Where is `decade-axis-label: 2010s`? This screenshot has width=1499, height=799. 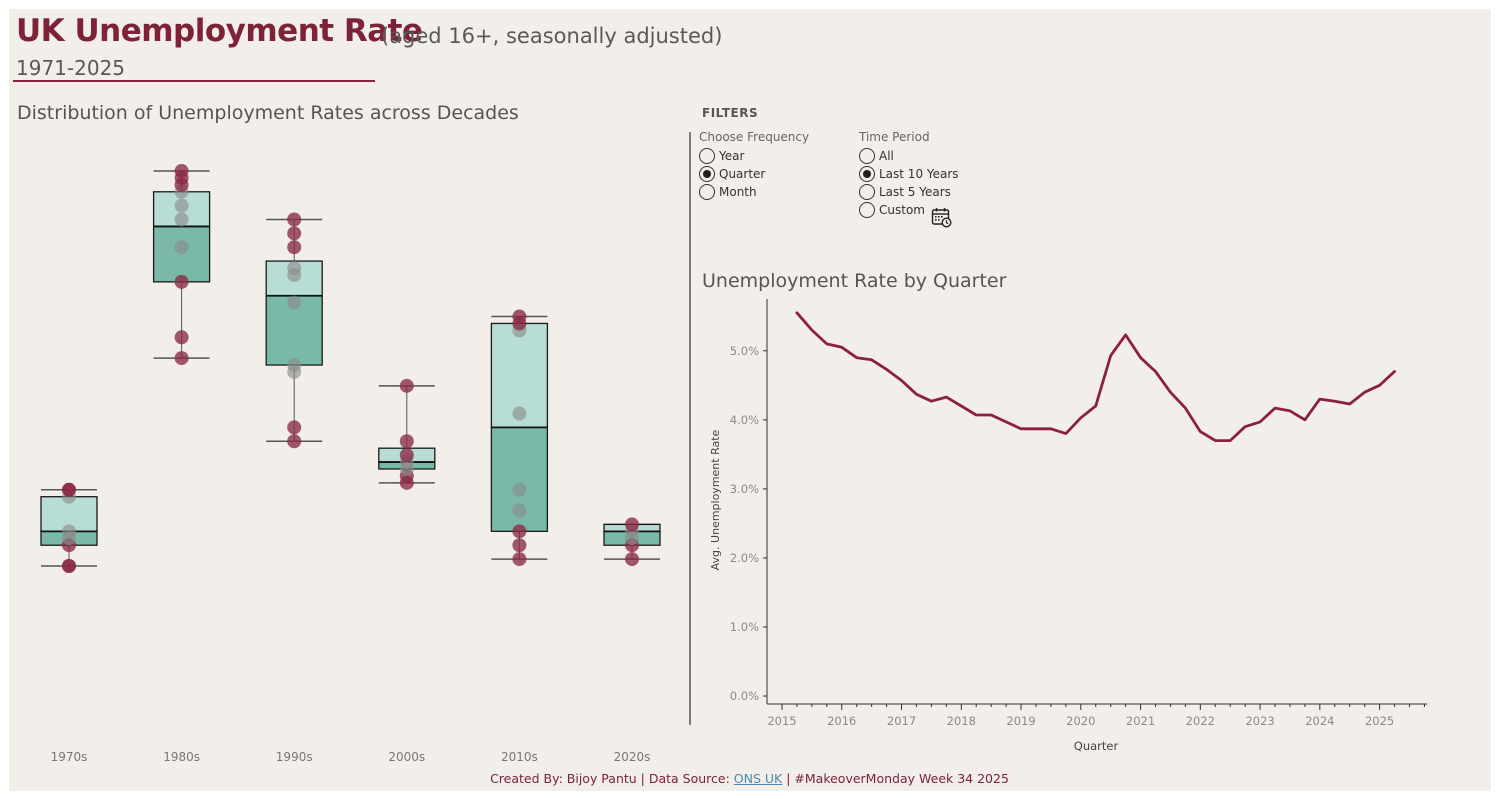
decade-axis-label: 2010s is located at coordinates (519, 757).